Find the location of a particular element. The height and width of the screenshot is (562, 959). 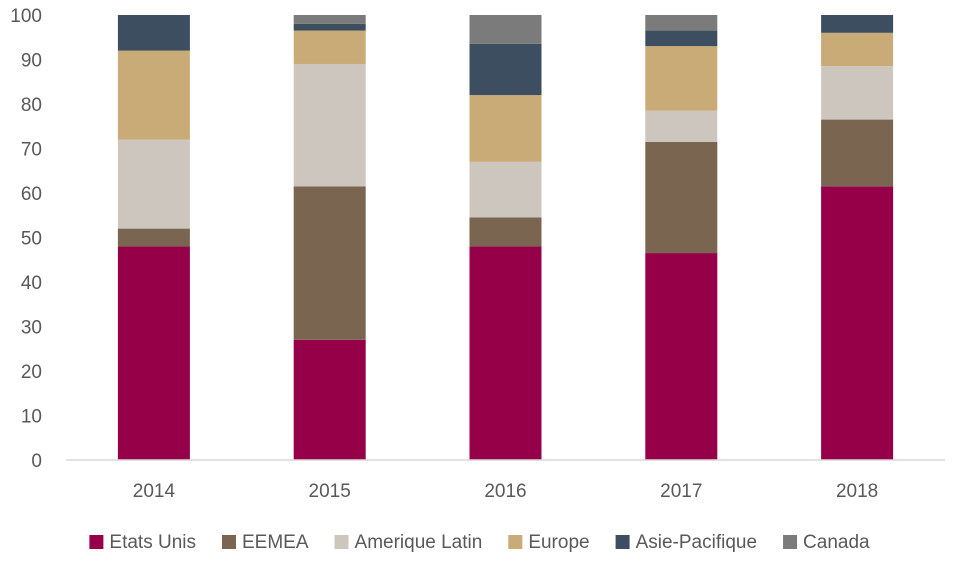

bar-segment-2015-amerique-latin is located at coordinates (329, 125).